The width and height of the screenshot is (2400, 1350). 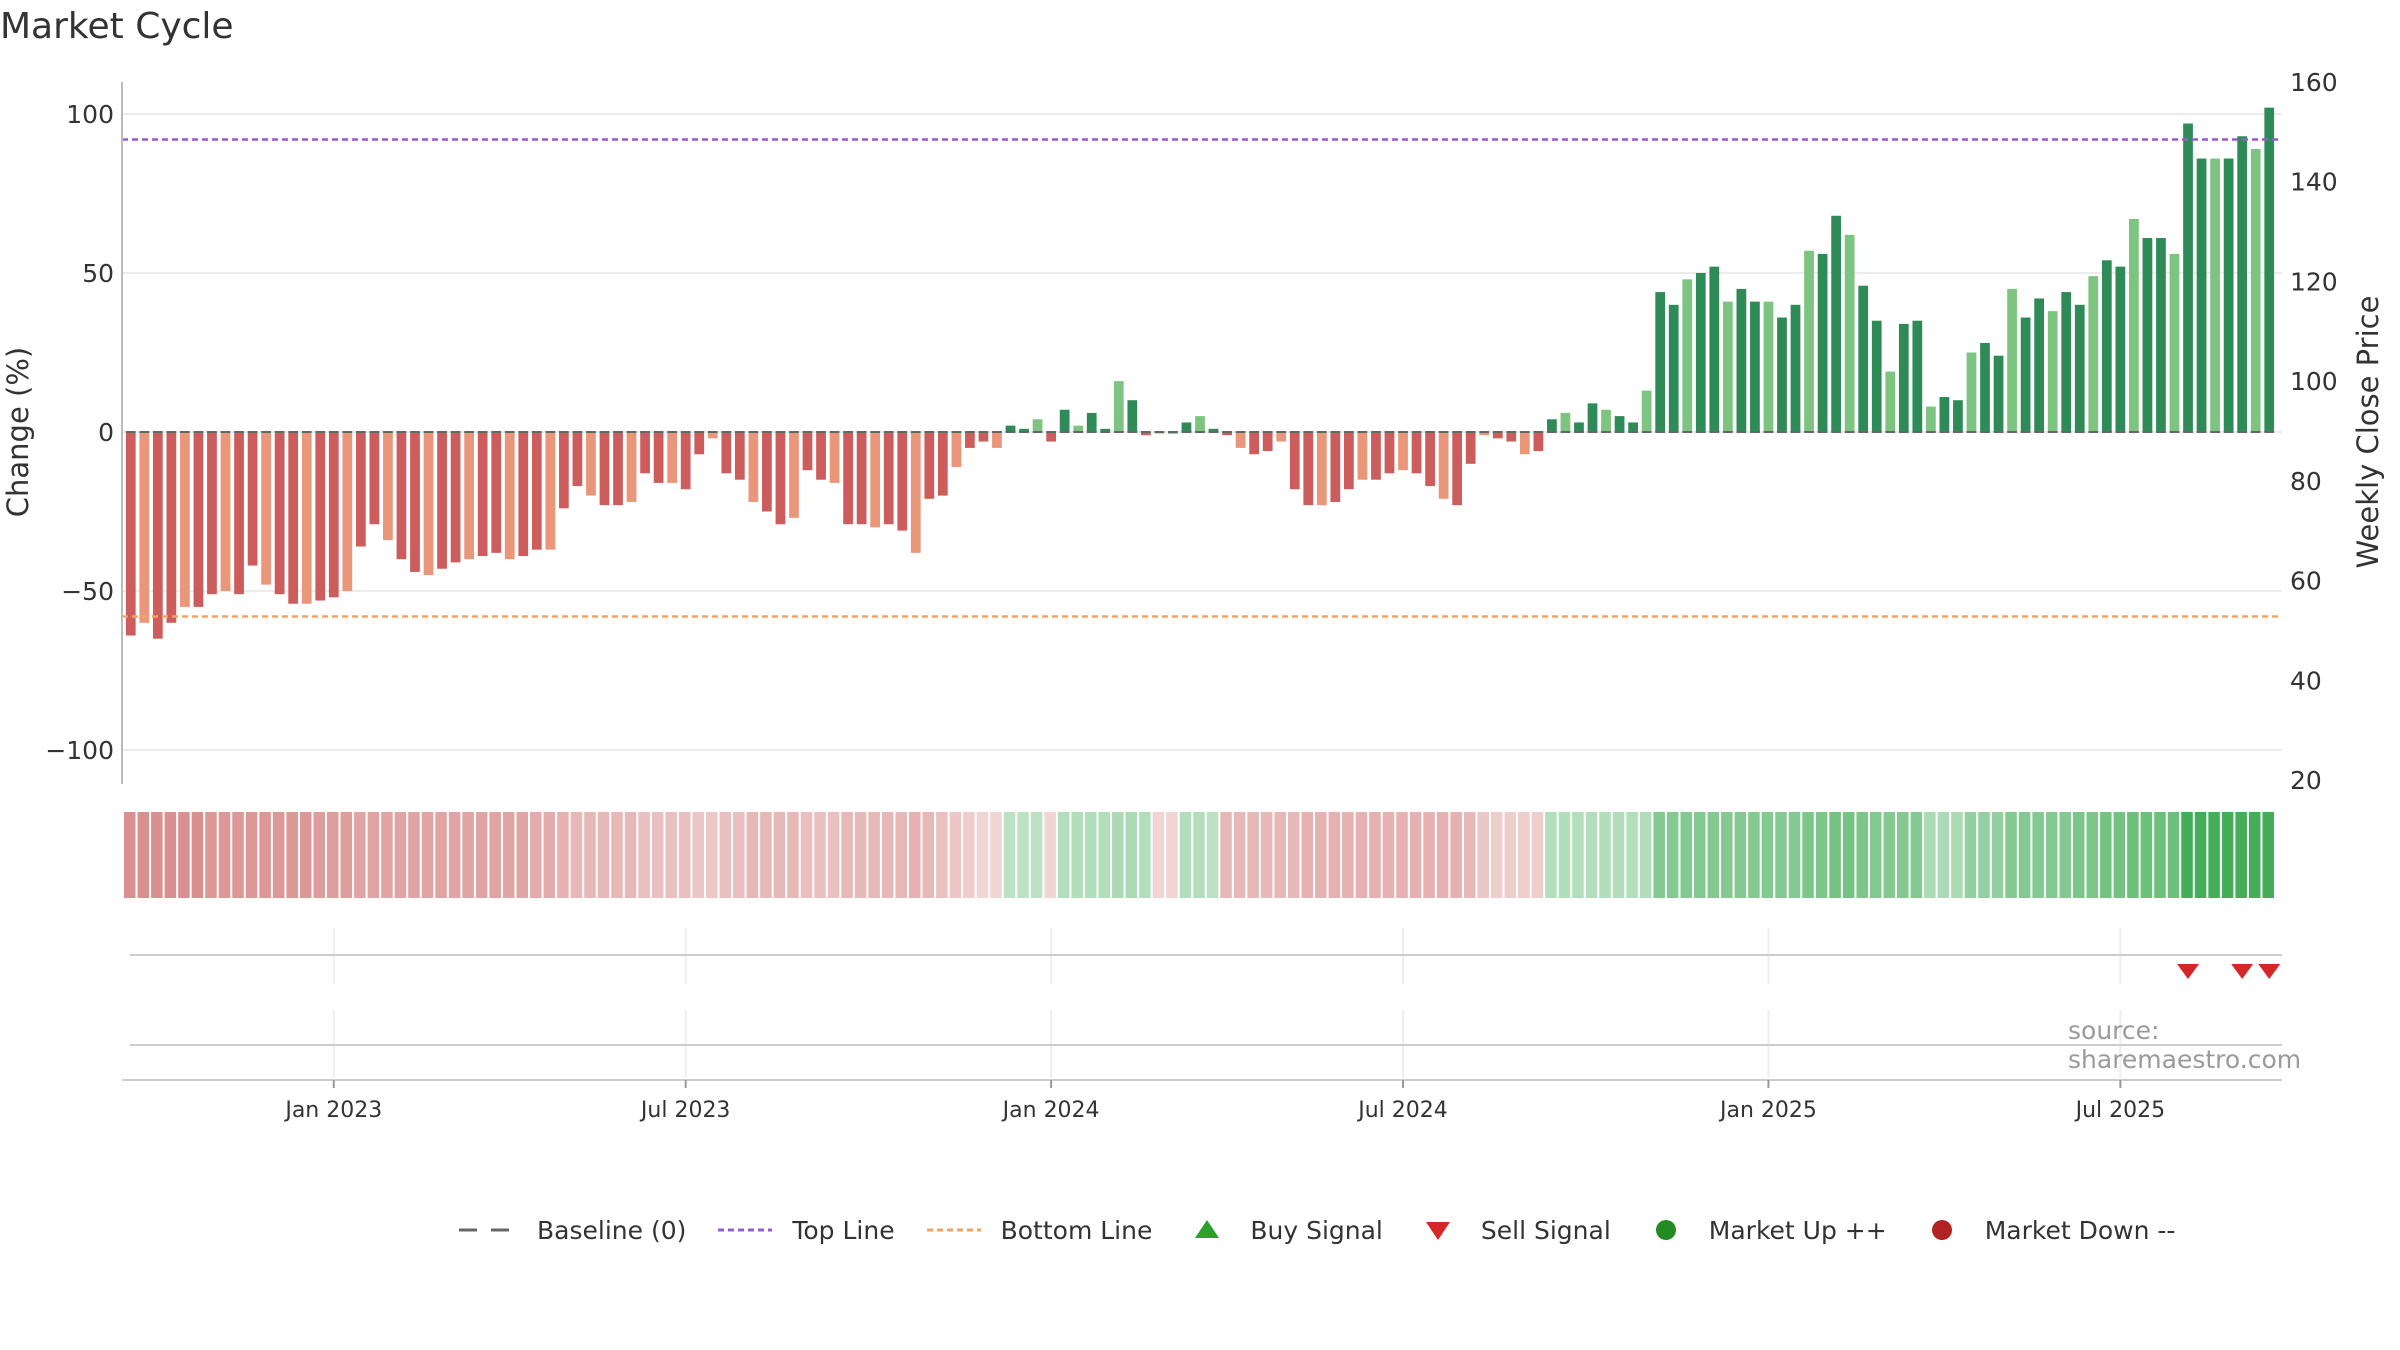 I want to click on red-triangle-down-icon, so click(x=1437, y=1231).